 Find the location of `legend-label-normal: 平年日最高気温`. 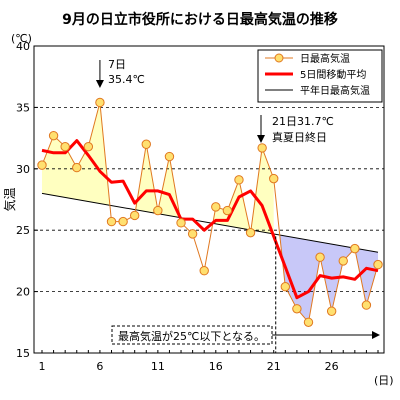

legend-label-normal: 平年日最高気温 is located at coordinates (335, 90).